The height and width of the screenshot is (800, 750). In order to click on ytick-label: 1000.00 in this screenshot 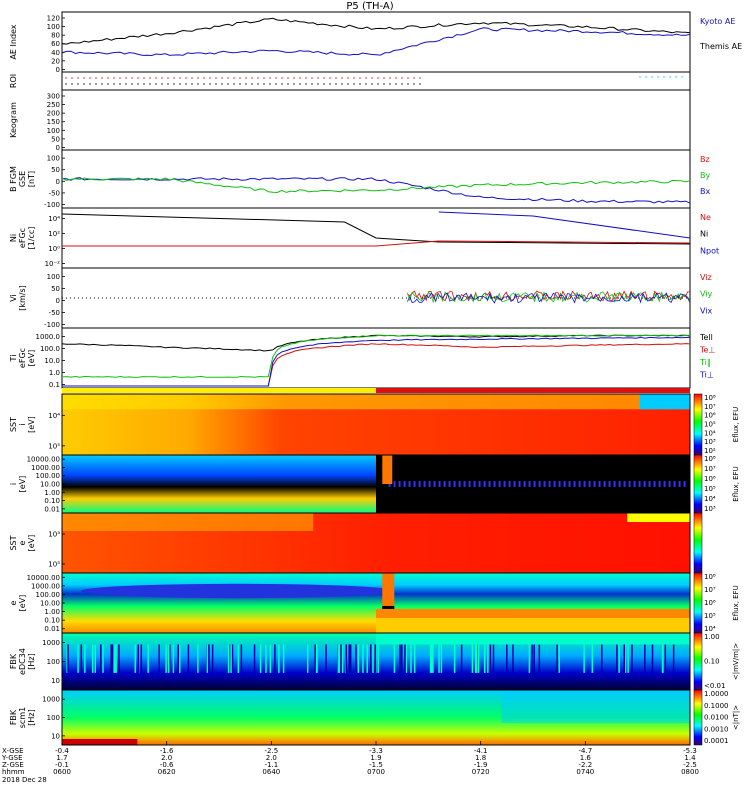, I will do `click(45, 468)`.